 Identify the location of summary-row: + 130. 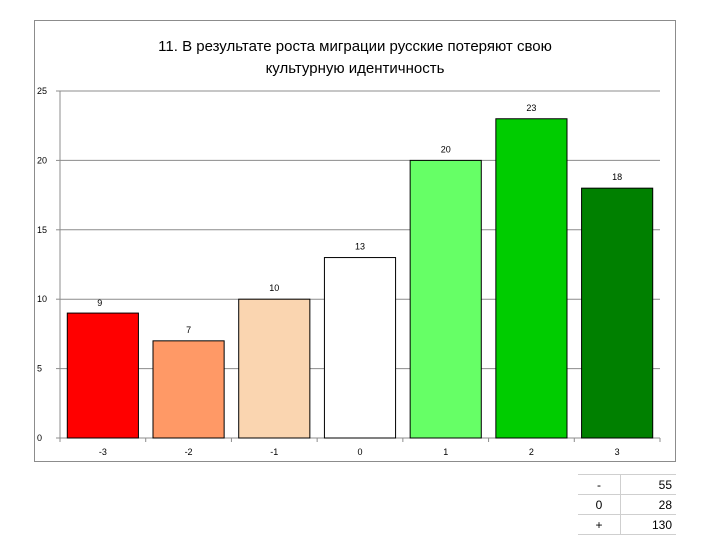
(627, 524).